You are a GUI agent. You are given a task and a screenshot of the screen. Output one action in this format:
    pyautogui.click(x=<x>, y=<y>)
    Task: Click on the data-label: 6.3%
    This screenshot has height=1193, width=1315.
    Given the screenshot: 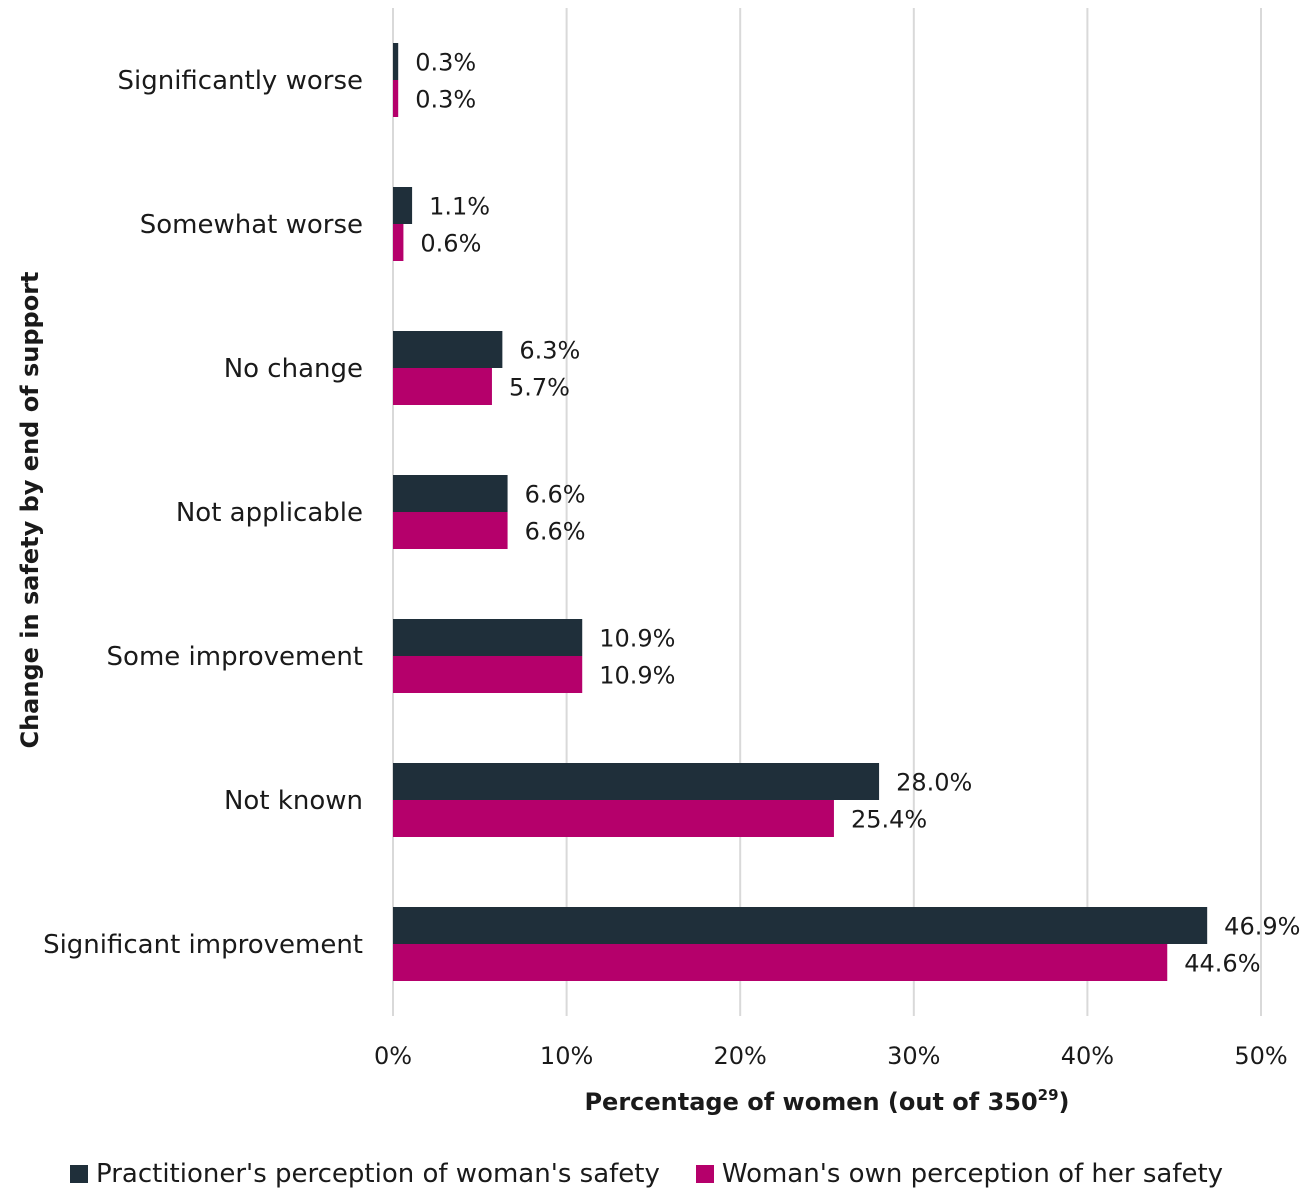 What is the action you would take?
    pyautogui.click(x=549, y=351)
    